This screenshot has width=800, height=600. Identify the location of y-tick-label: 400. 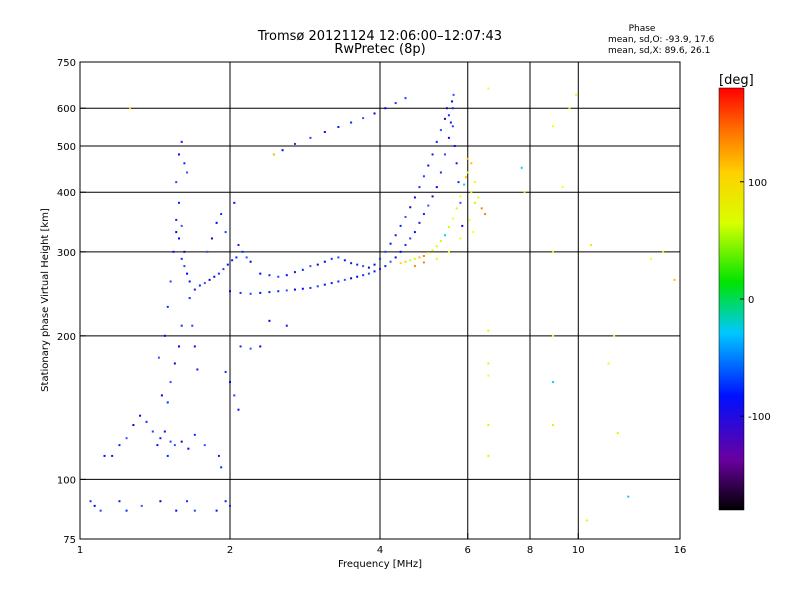
(66, 193).